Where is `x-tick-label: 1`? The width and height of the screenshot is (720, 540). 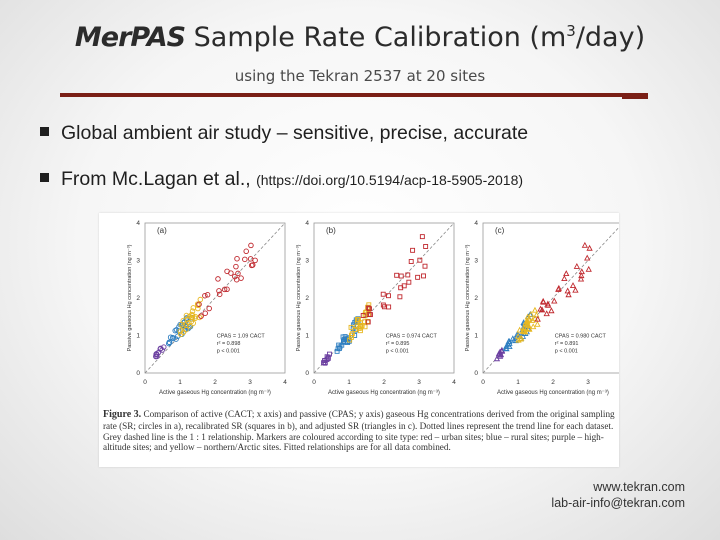
x-tick-label: 1 is located at coordinates (349, 382).